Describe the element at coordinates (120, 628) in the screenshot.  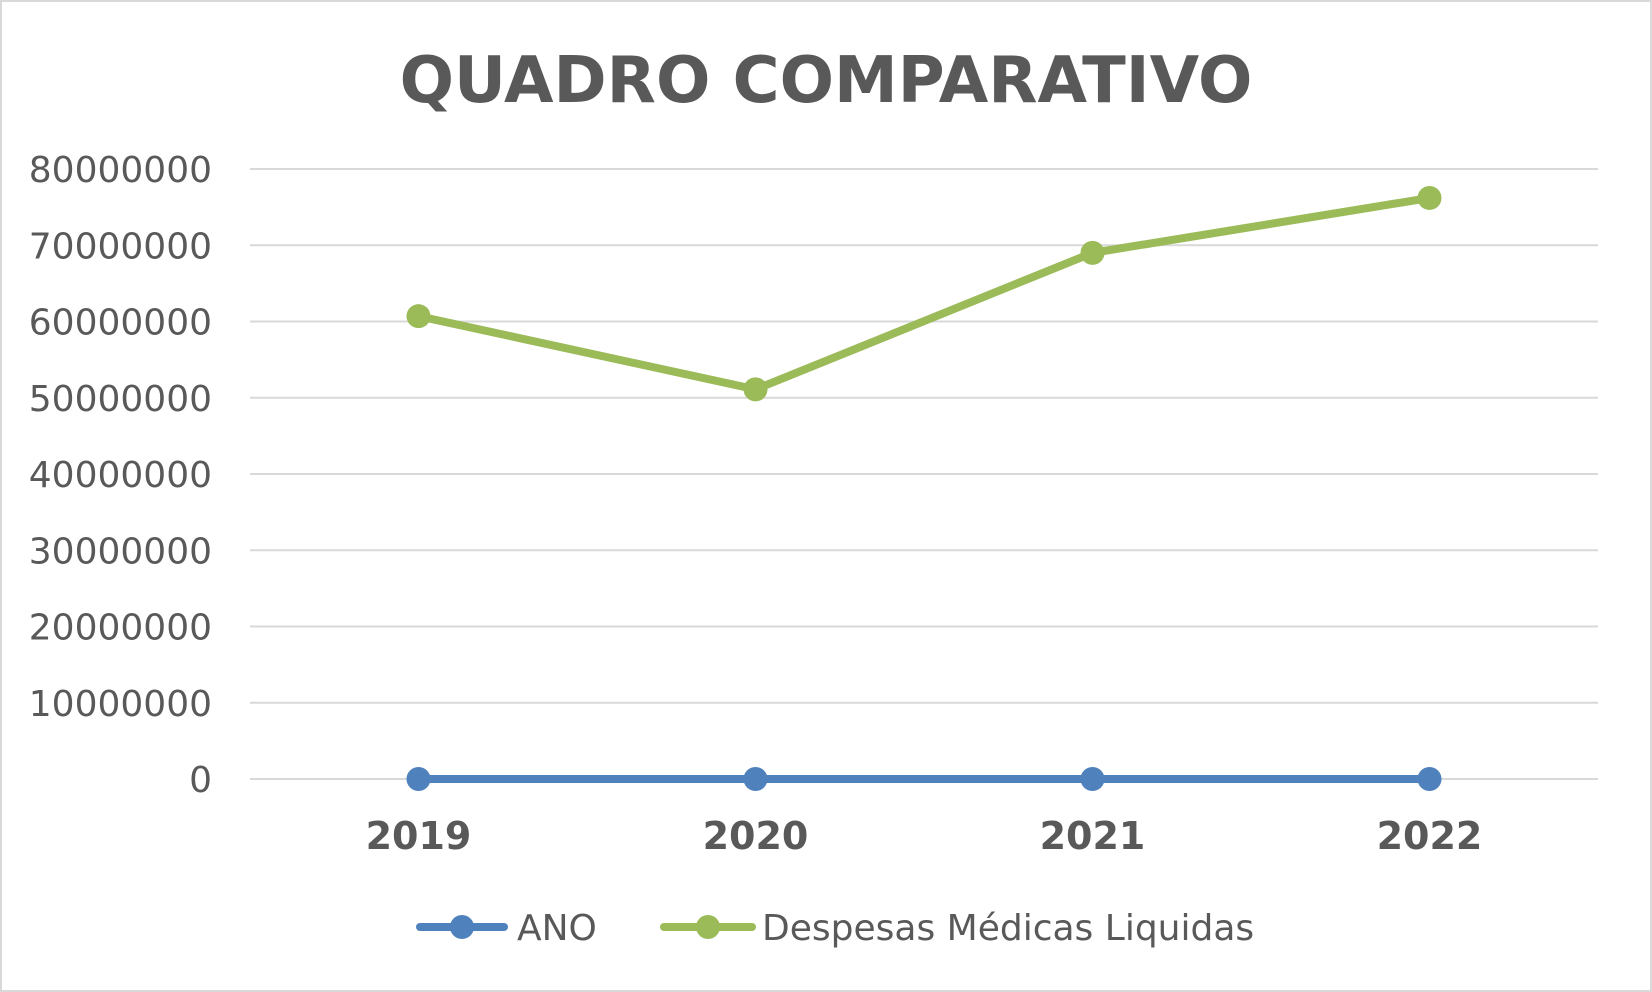
I see `y-tick-label: 20000000` at that location.